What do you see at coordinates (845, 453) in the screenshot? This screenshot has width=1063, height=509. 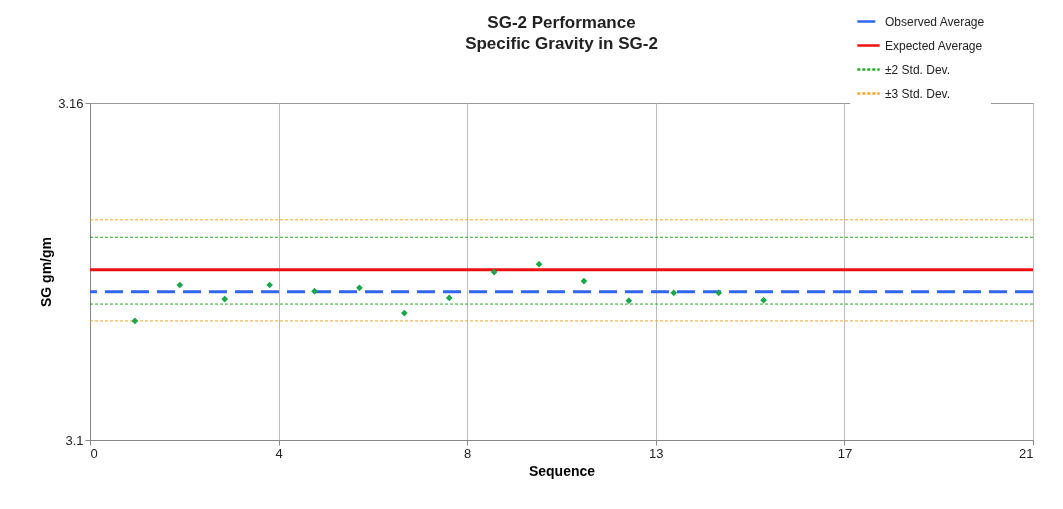 I see `x-tick-label: 17` at bounding box center [845, 453].